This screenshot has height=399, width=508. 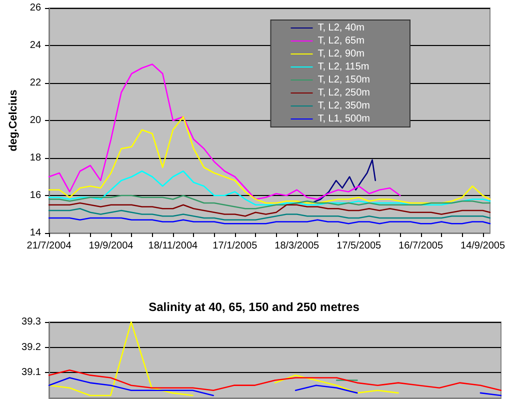 What do you see at coordinates (36, 195) in the screenshot?
I see `y-tick-label: 16` at bounding box center [36, 195].